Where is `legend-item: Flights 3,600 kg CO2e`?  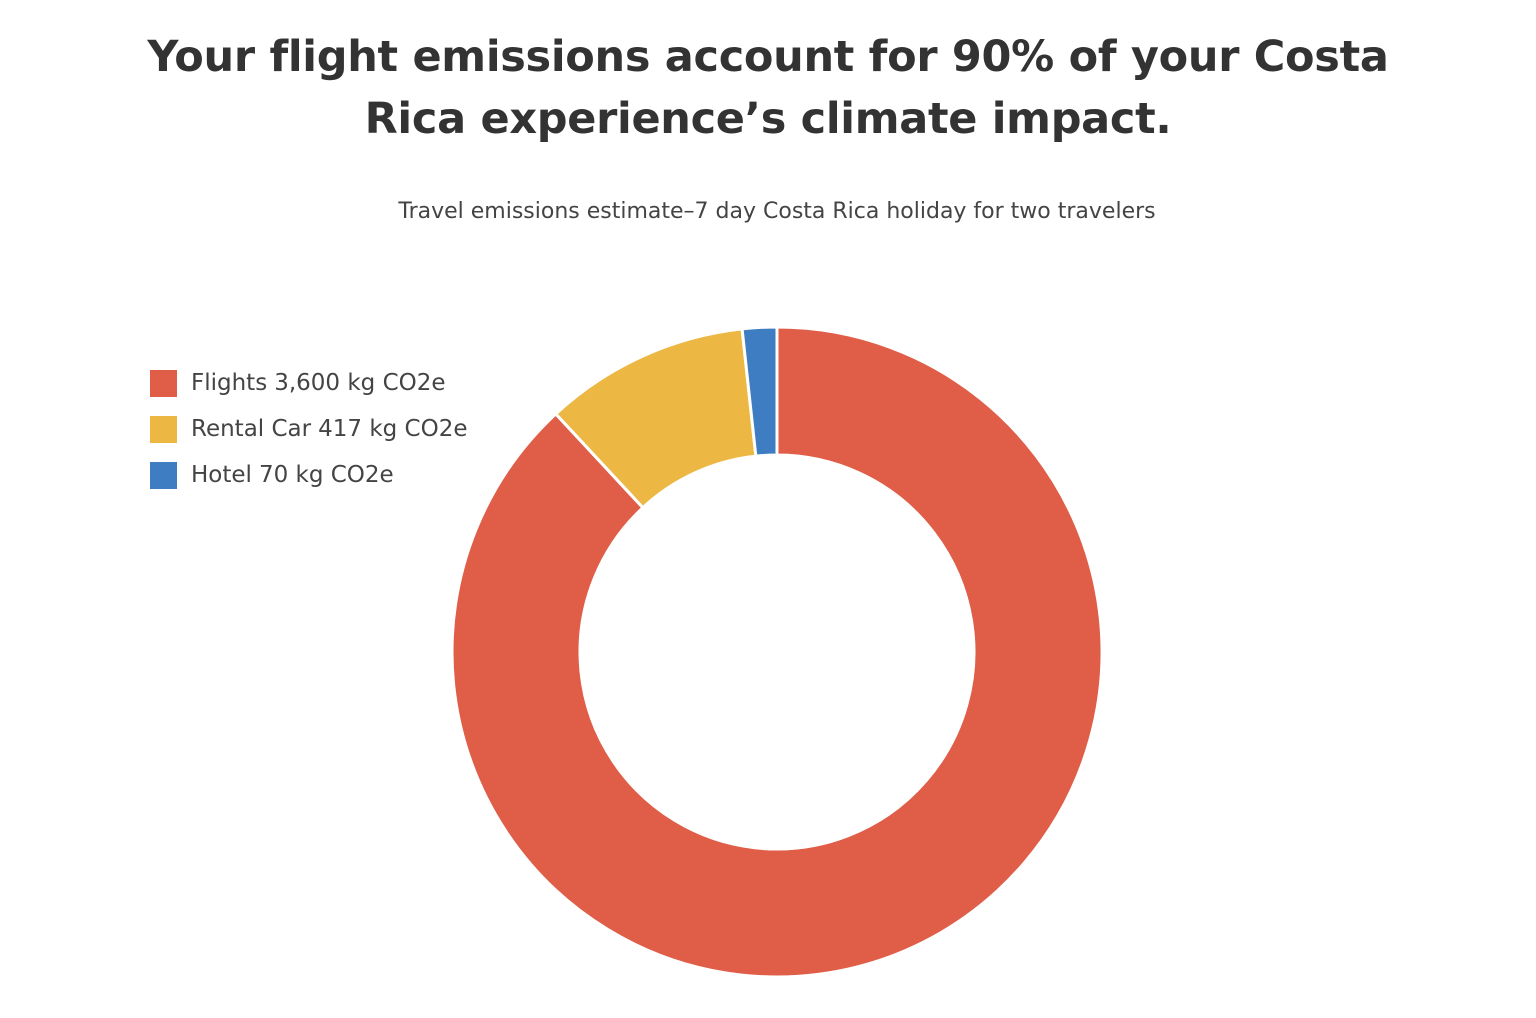
legend-item: Flights 3,600 kg CO2e is located at coordinates (309, 383).